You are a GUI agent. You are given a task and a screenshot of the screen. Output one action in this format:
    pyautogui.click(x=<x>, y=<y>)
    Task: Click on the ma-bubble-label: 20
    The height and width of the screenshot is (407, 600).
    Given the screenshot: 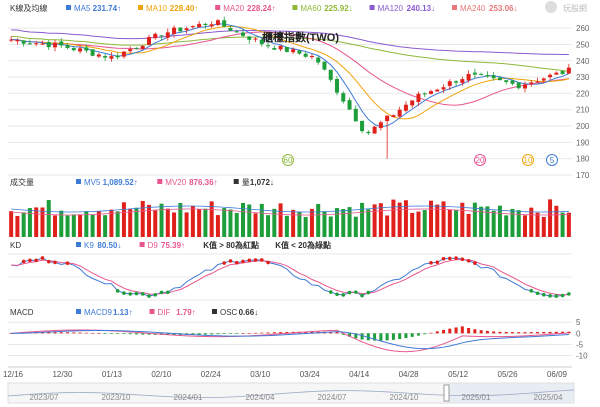 What is the action you would take?
    pyautogui.click(x=480, y=160)
    